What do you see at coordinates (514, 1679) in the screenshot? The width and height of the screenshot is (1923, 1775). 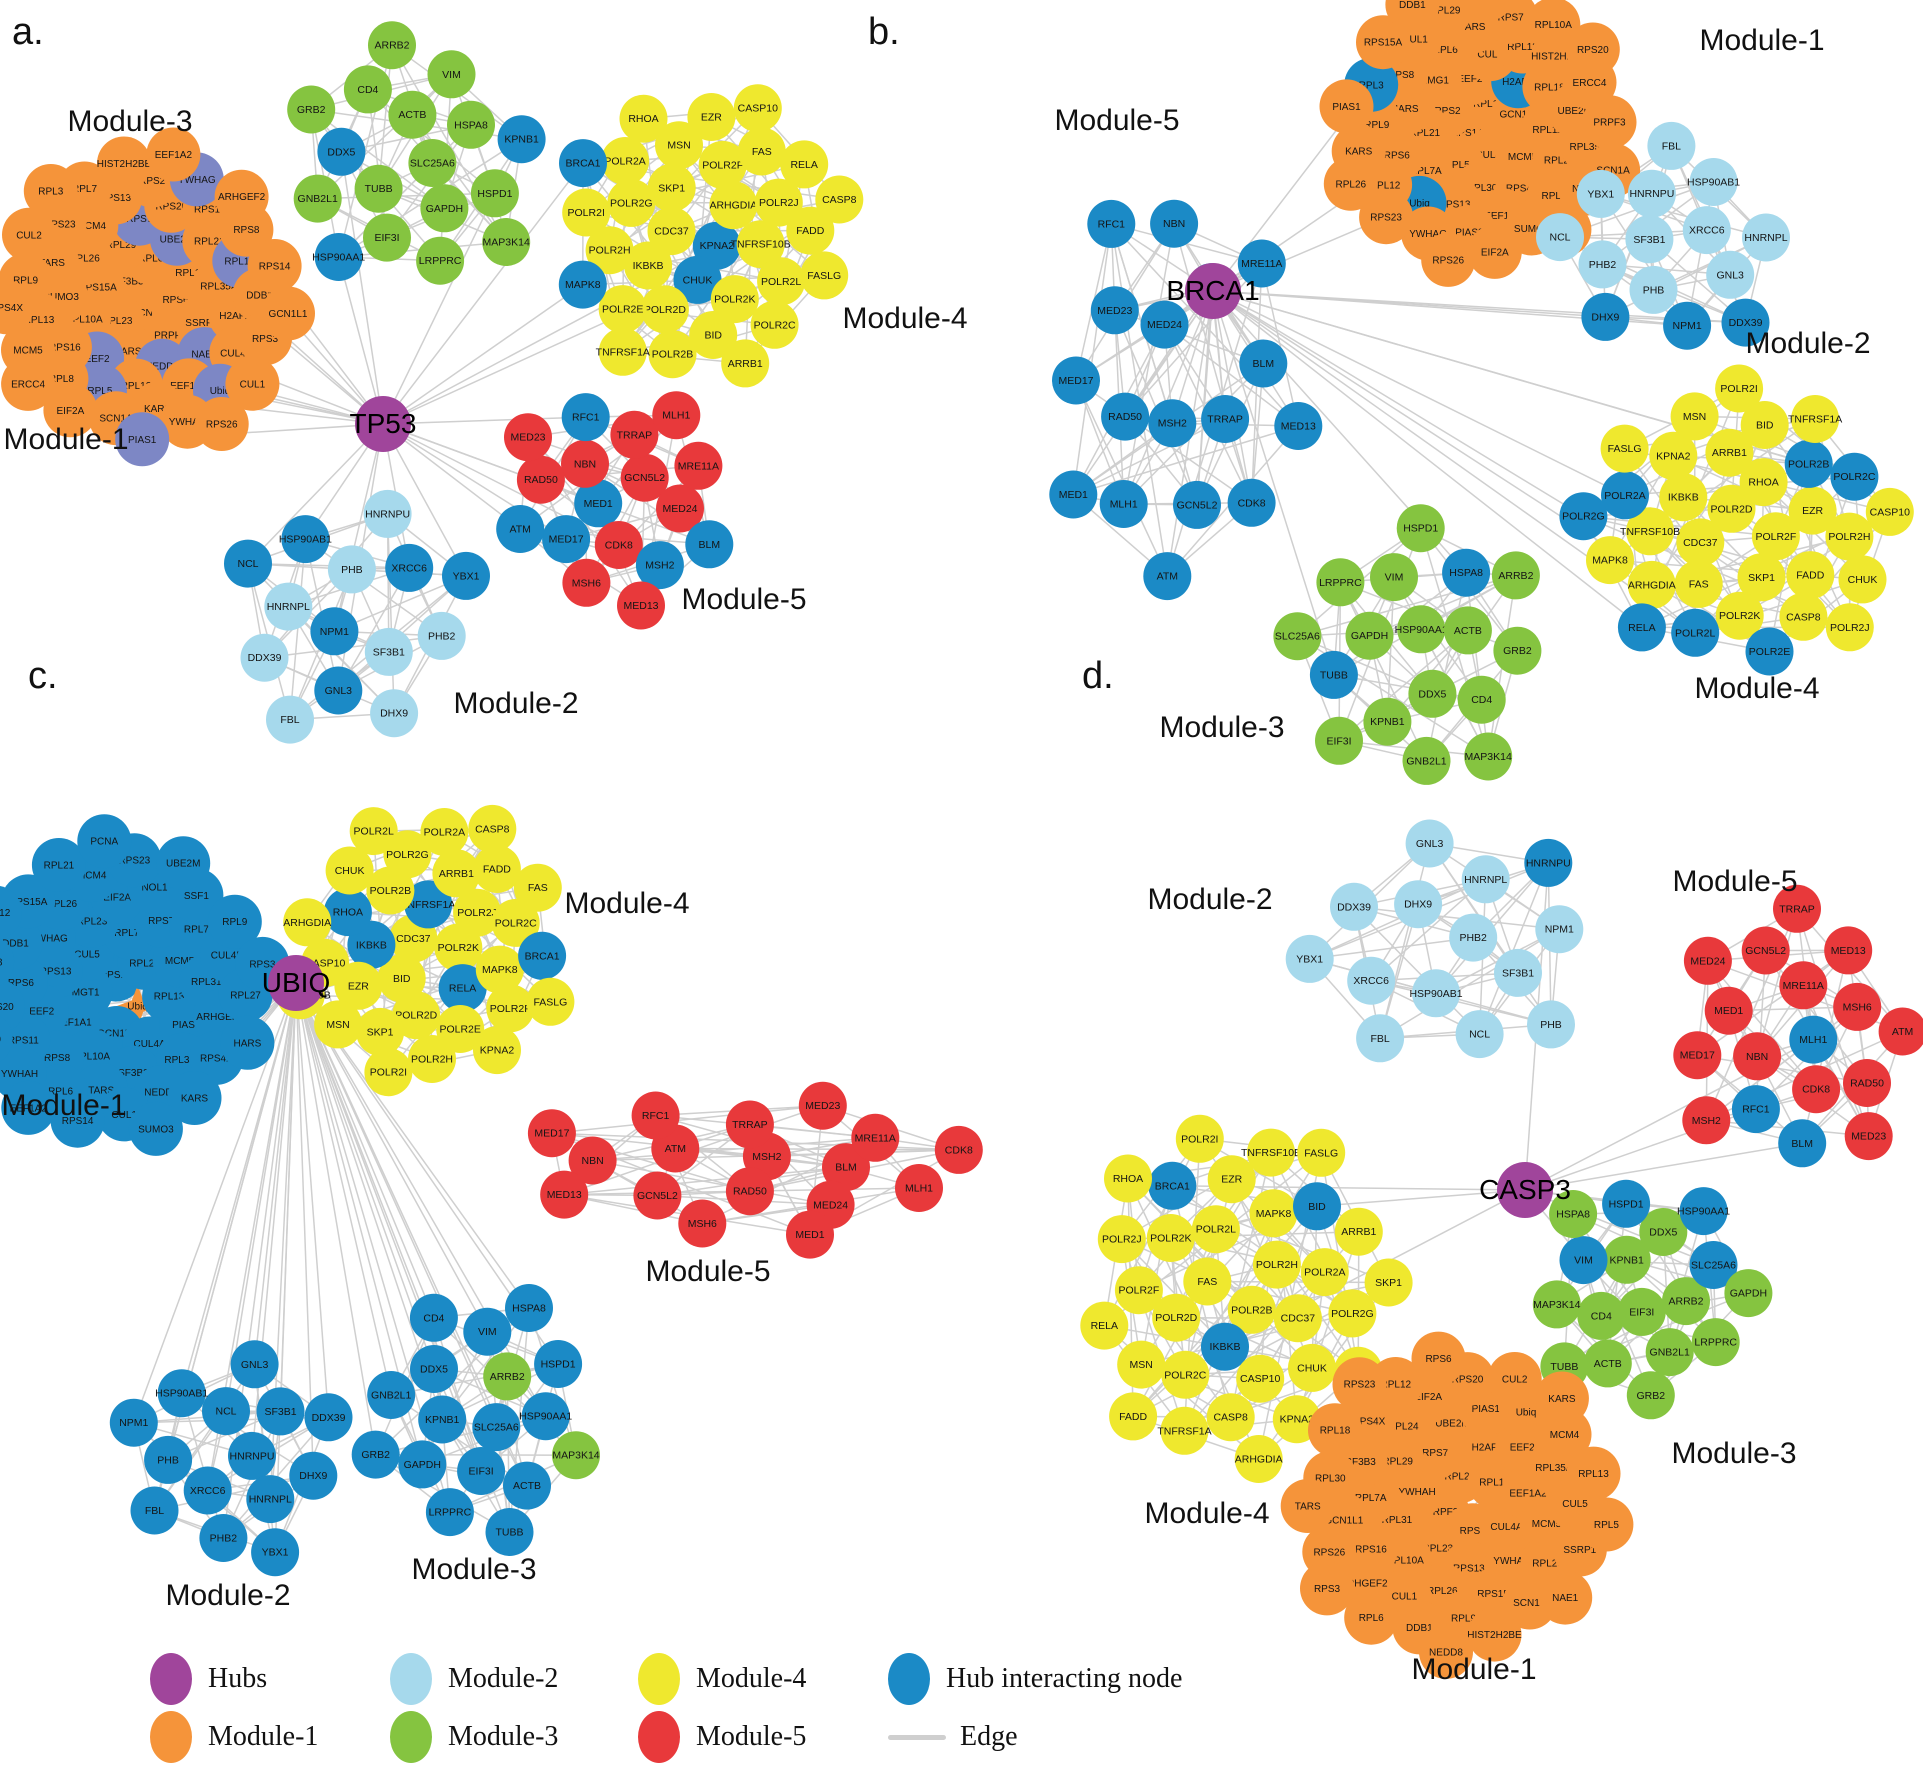 I see `legend-item-module-2: Module-2` at bounding box center [514, 1679].